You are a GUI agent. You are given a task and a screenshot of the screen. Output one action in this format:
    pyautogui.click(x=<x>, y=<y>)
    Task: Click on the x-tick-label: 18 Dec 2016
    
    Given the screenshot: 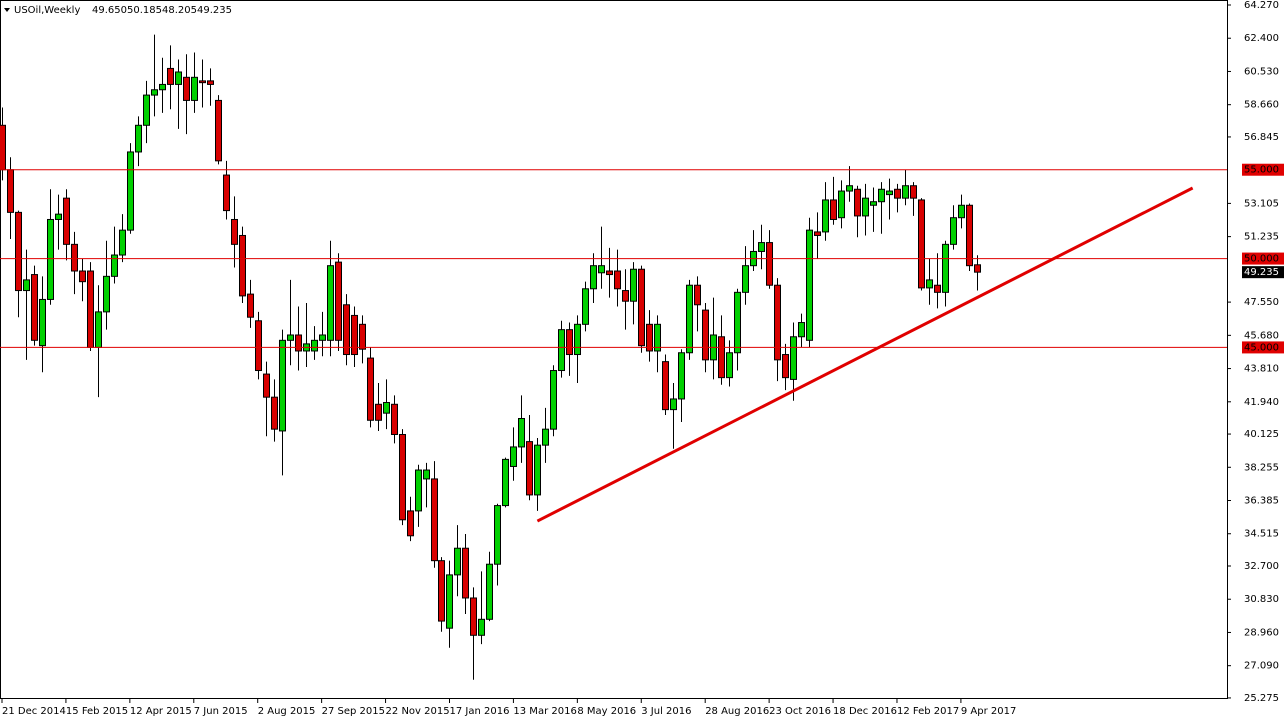 What is the action you would take?
    pyautogui.click(x=865, y=711)
    